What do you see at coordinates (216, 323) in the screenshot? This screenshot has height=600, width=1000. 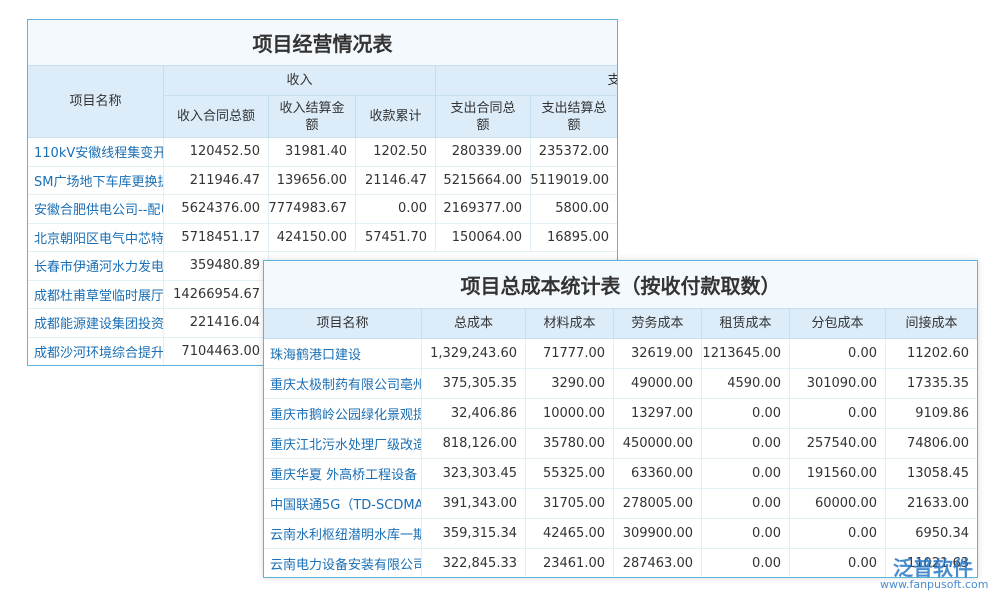 I see `amount: 221416.04` at bounding box center [216, 323].